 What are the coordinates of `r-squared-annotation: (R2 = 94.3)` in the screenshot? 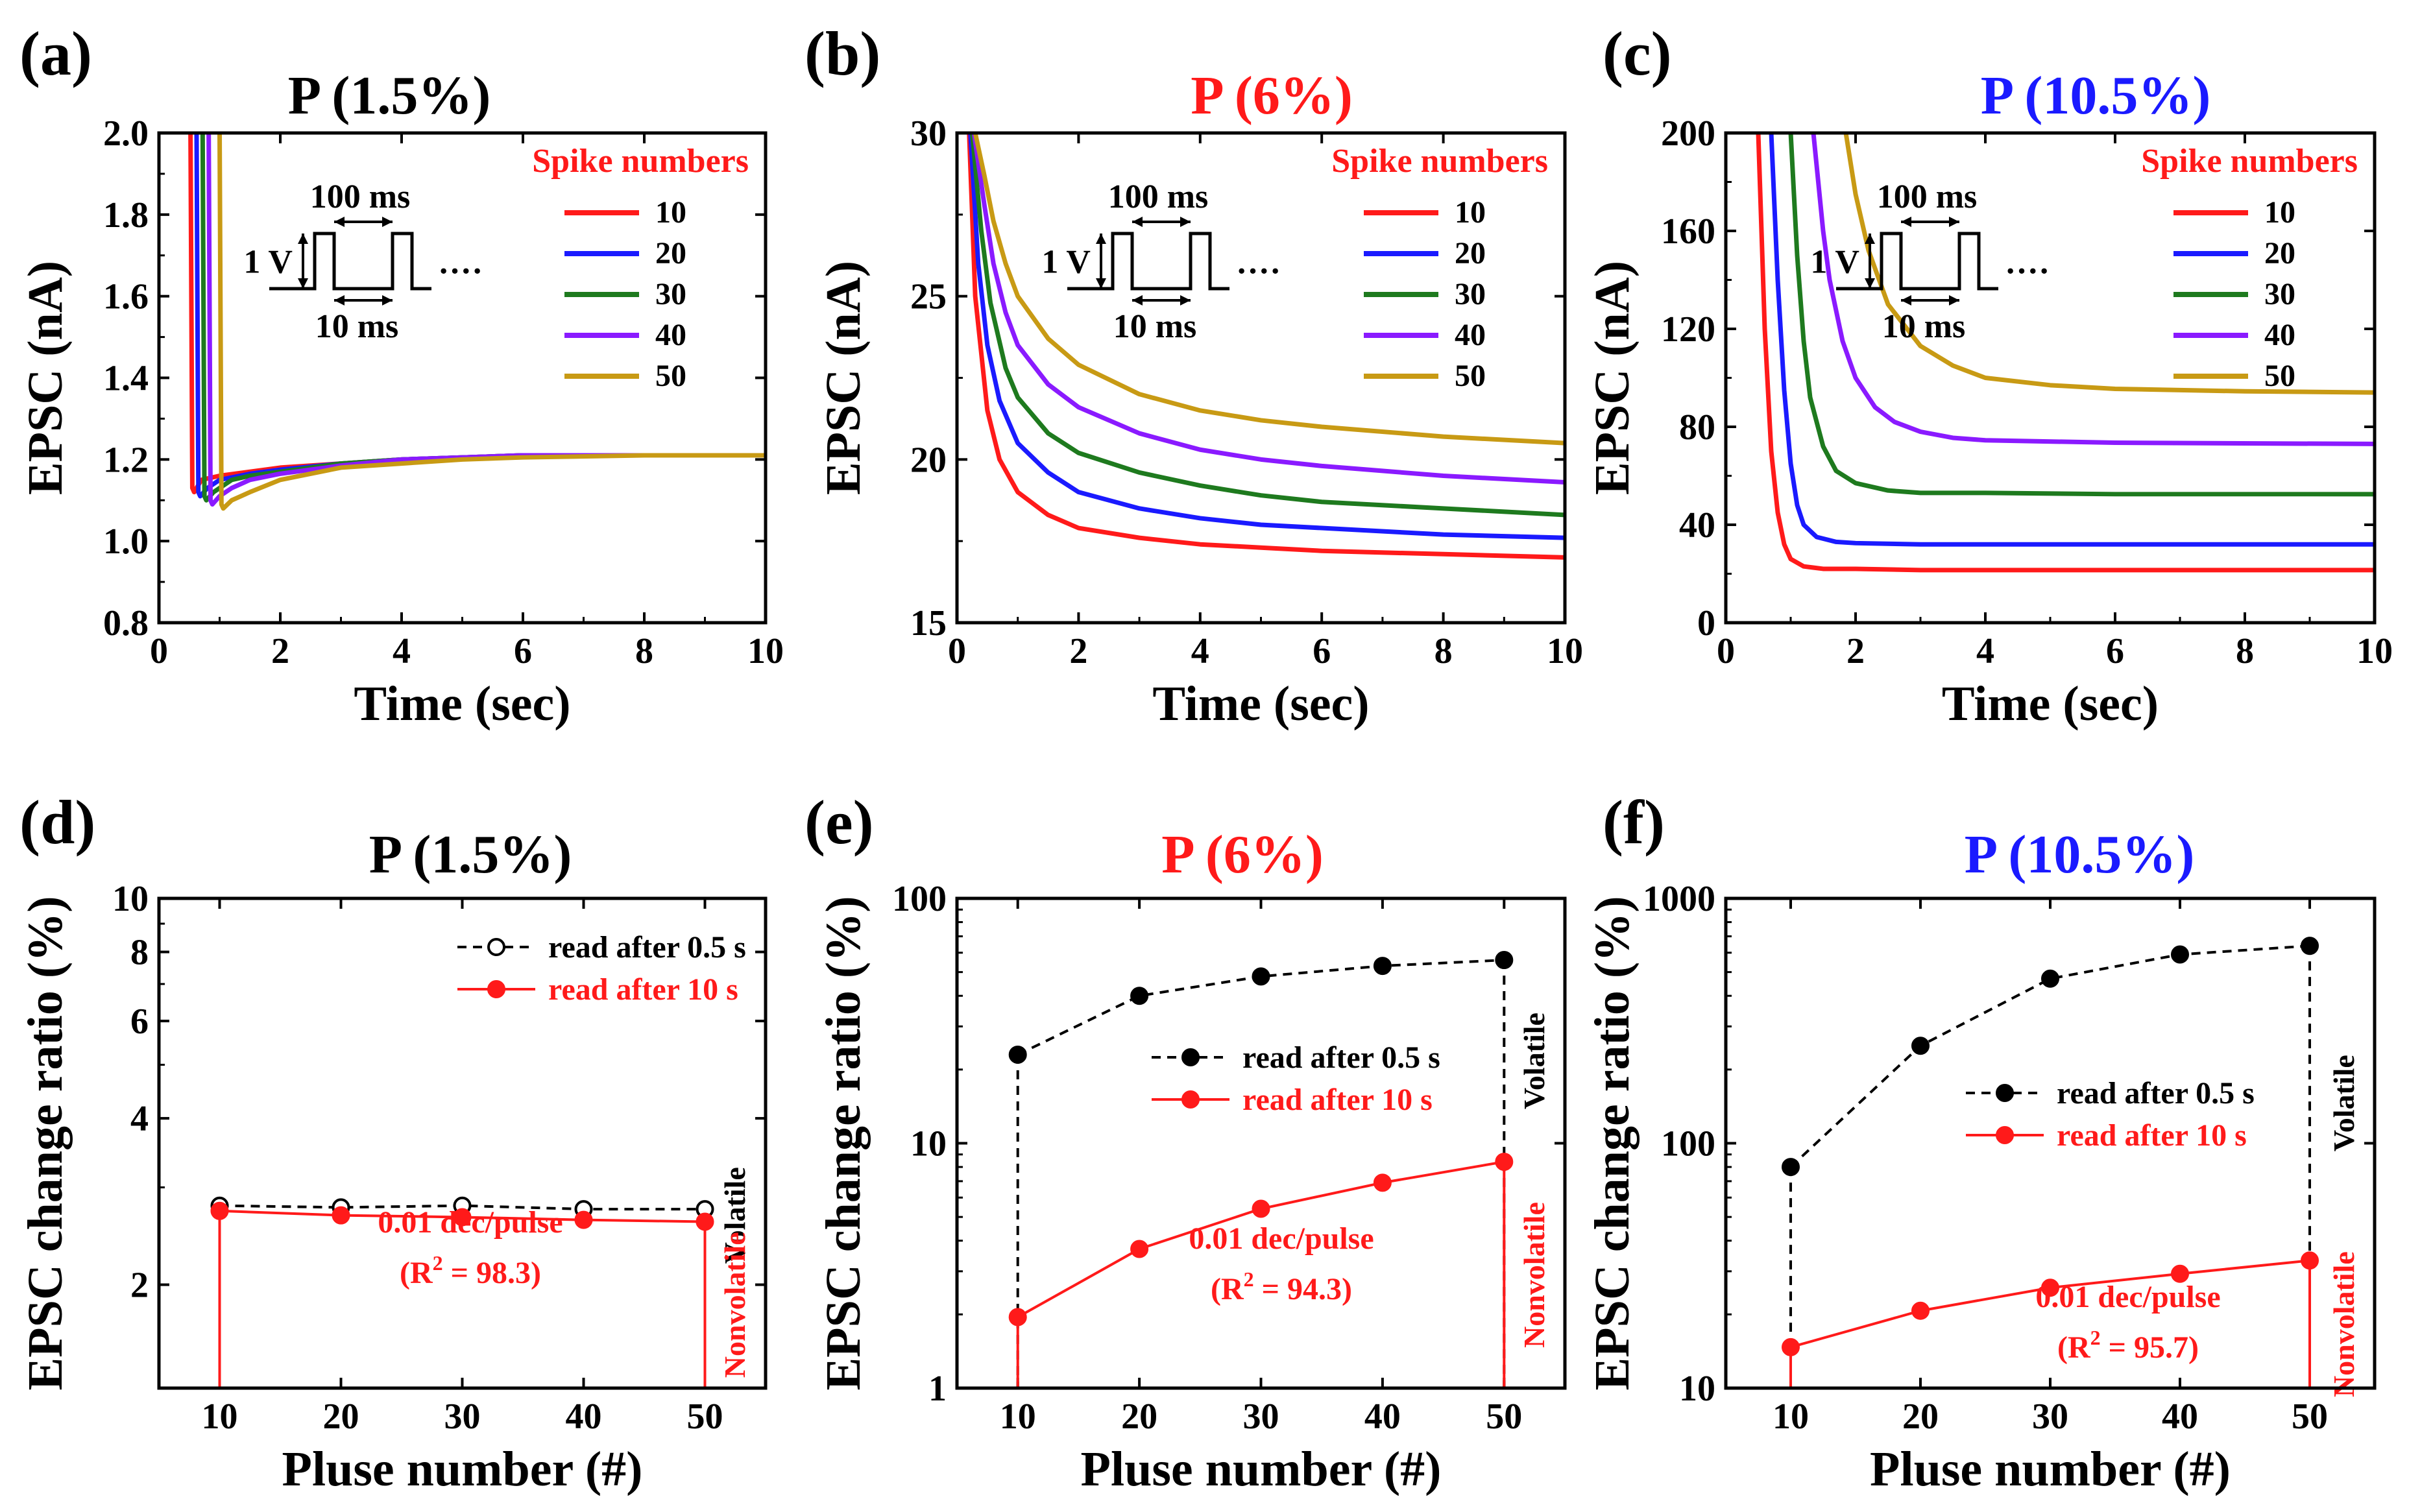 It's located at (1281, 1287).